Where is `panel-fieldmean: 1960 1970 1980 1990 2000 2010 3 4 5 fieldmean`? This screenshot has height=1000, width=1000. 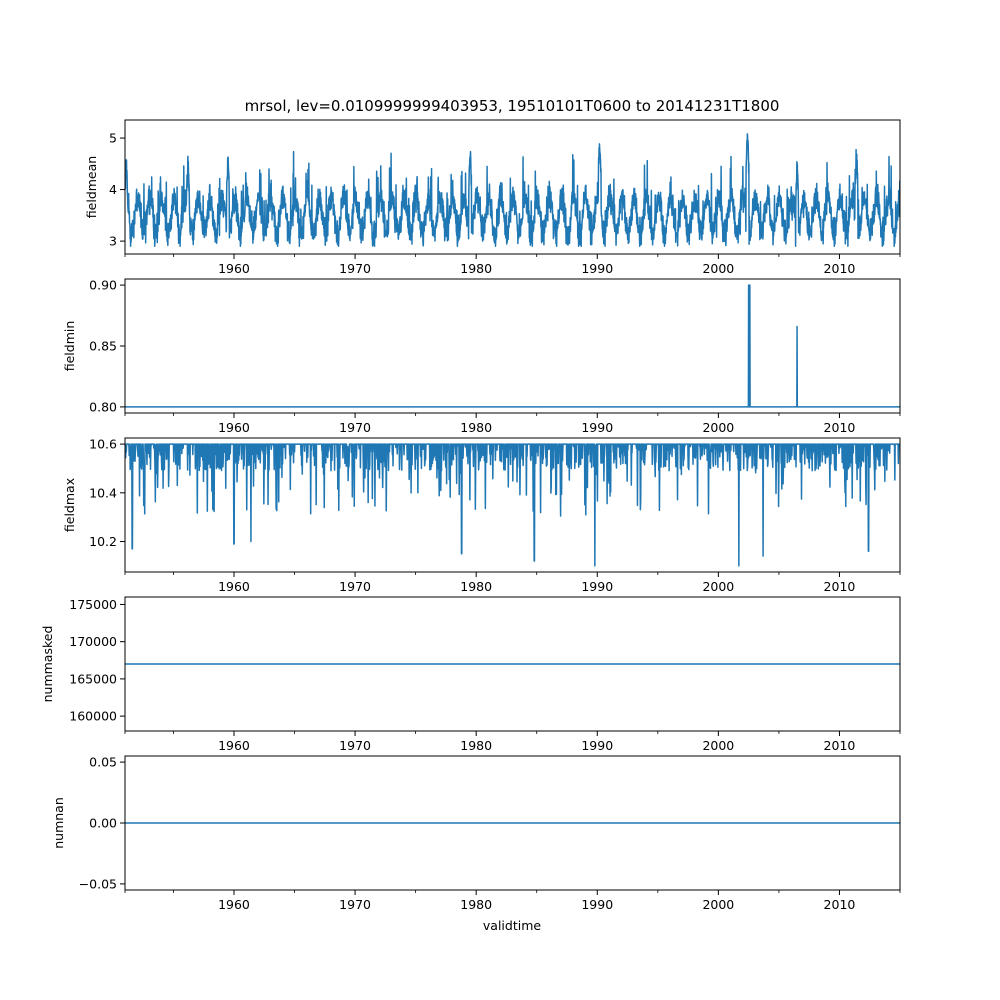 panel-fieldmean: 1960 1970 1980 1990 2000 2010 3 4 5 fieldmean is located at coordinates (492, 197).